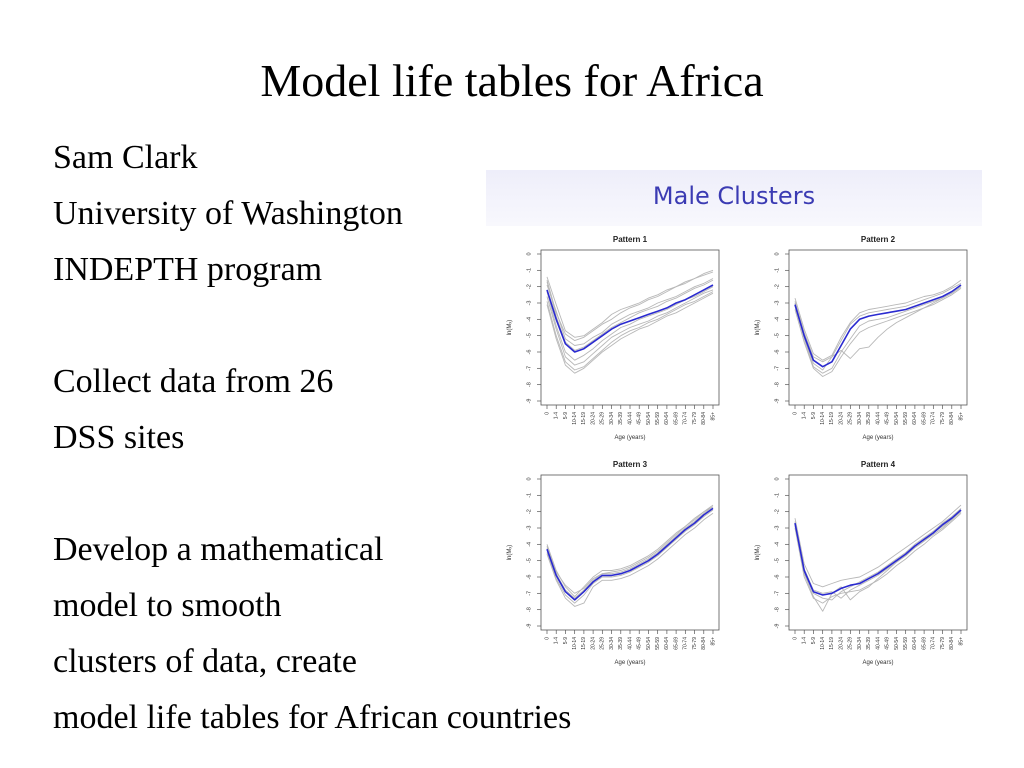 The width and height of the screenshot is (1024, 768). I want to click on text-line: Develop a mathematical, so click(218, 549).